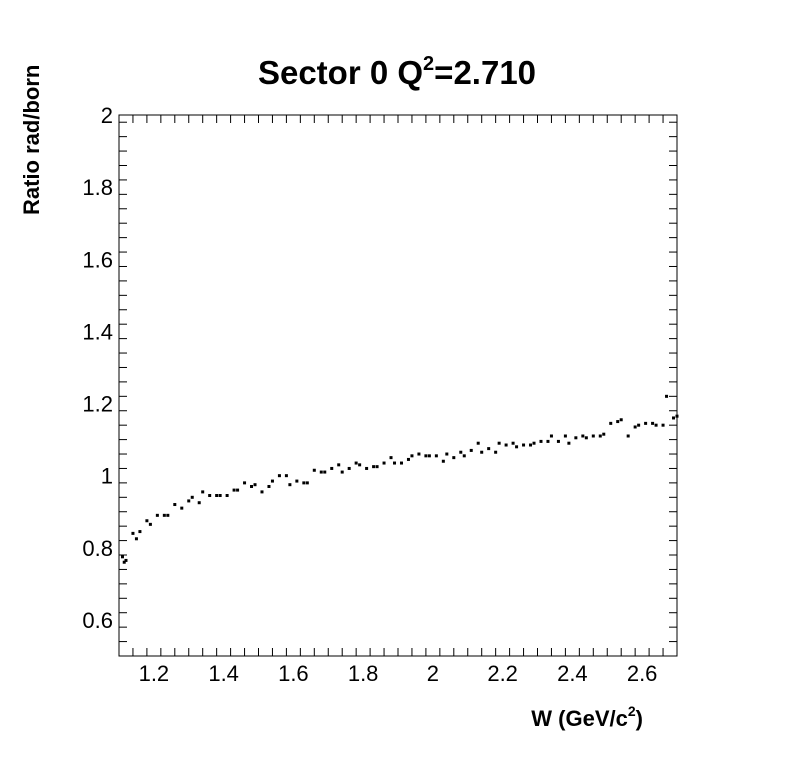 The height and width of the screenshot is (772, 796). What do you see at coordinates (639, 718) in the screenshot?
I see `x-axis-title-close: )` at bounding box center [639, 718].